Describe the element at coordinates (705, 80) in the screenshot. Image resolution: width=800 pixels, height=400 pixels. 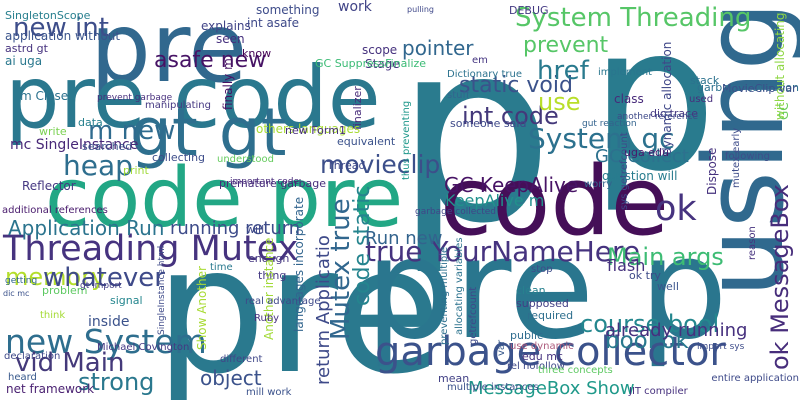
I see `word-64: stack` at that location.